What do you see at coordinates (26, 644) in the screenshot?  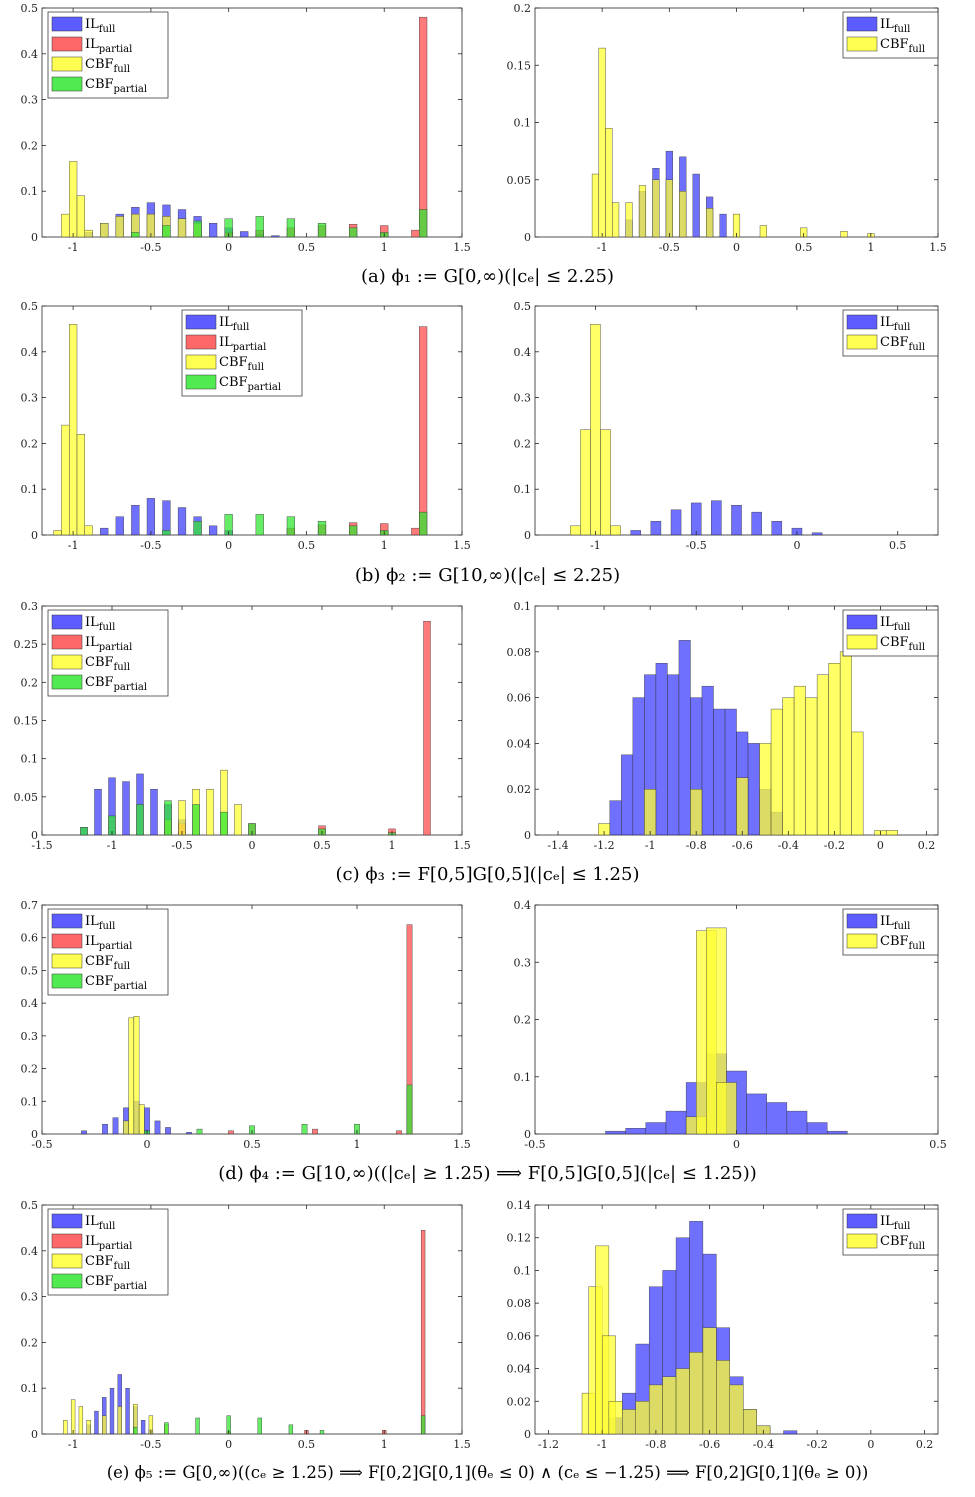 I see `y-tick-label: 0.25` at bounding box center [26, 644].